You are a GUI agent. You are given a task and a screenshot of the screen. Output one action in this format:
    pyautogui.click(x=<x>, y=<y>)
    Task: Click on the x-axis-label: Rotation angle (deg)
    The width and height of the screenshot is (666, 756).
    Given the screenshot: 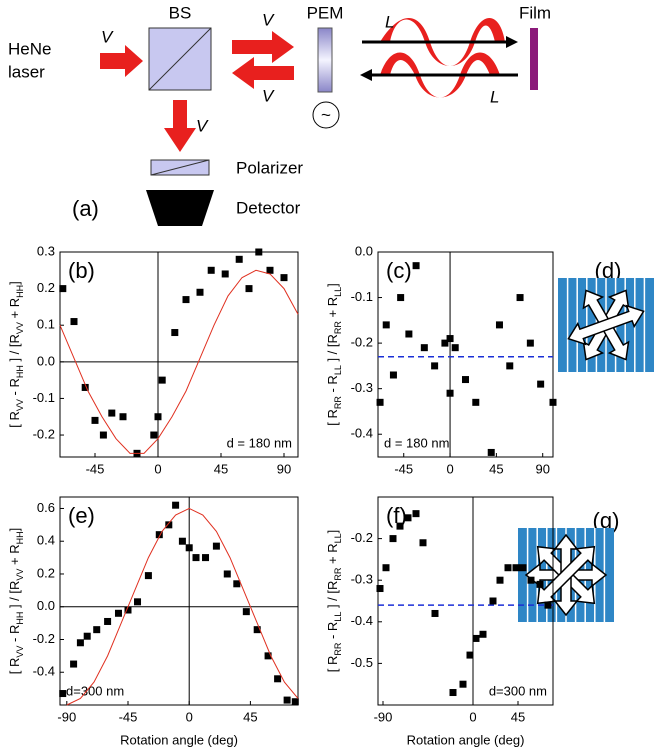 What is the action you would take?
    pyautogui.click(x=466, y=739)
    